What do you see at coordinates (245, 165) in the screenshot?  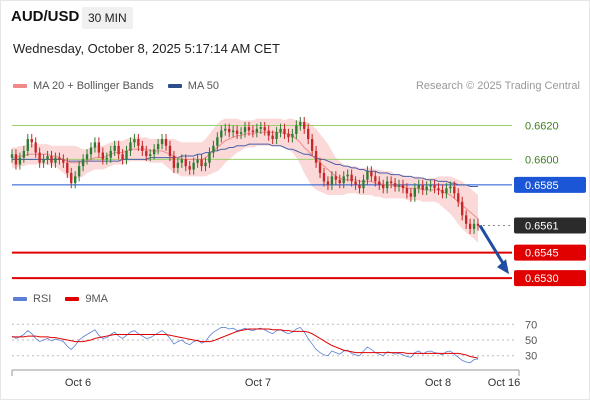 I see `ma50-line` at bounding box center [245, 165].